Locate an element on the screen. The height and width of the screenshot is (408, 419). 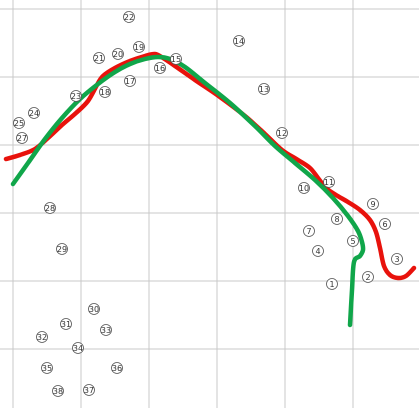
point-32: 32 is located at coordinates (42, 337).